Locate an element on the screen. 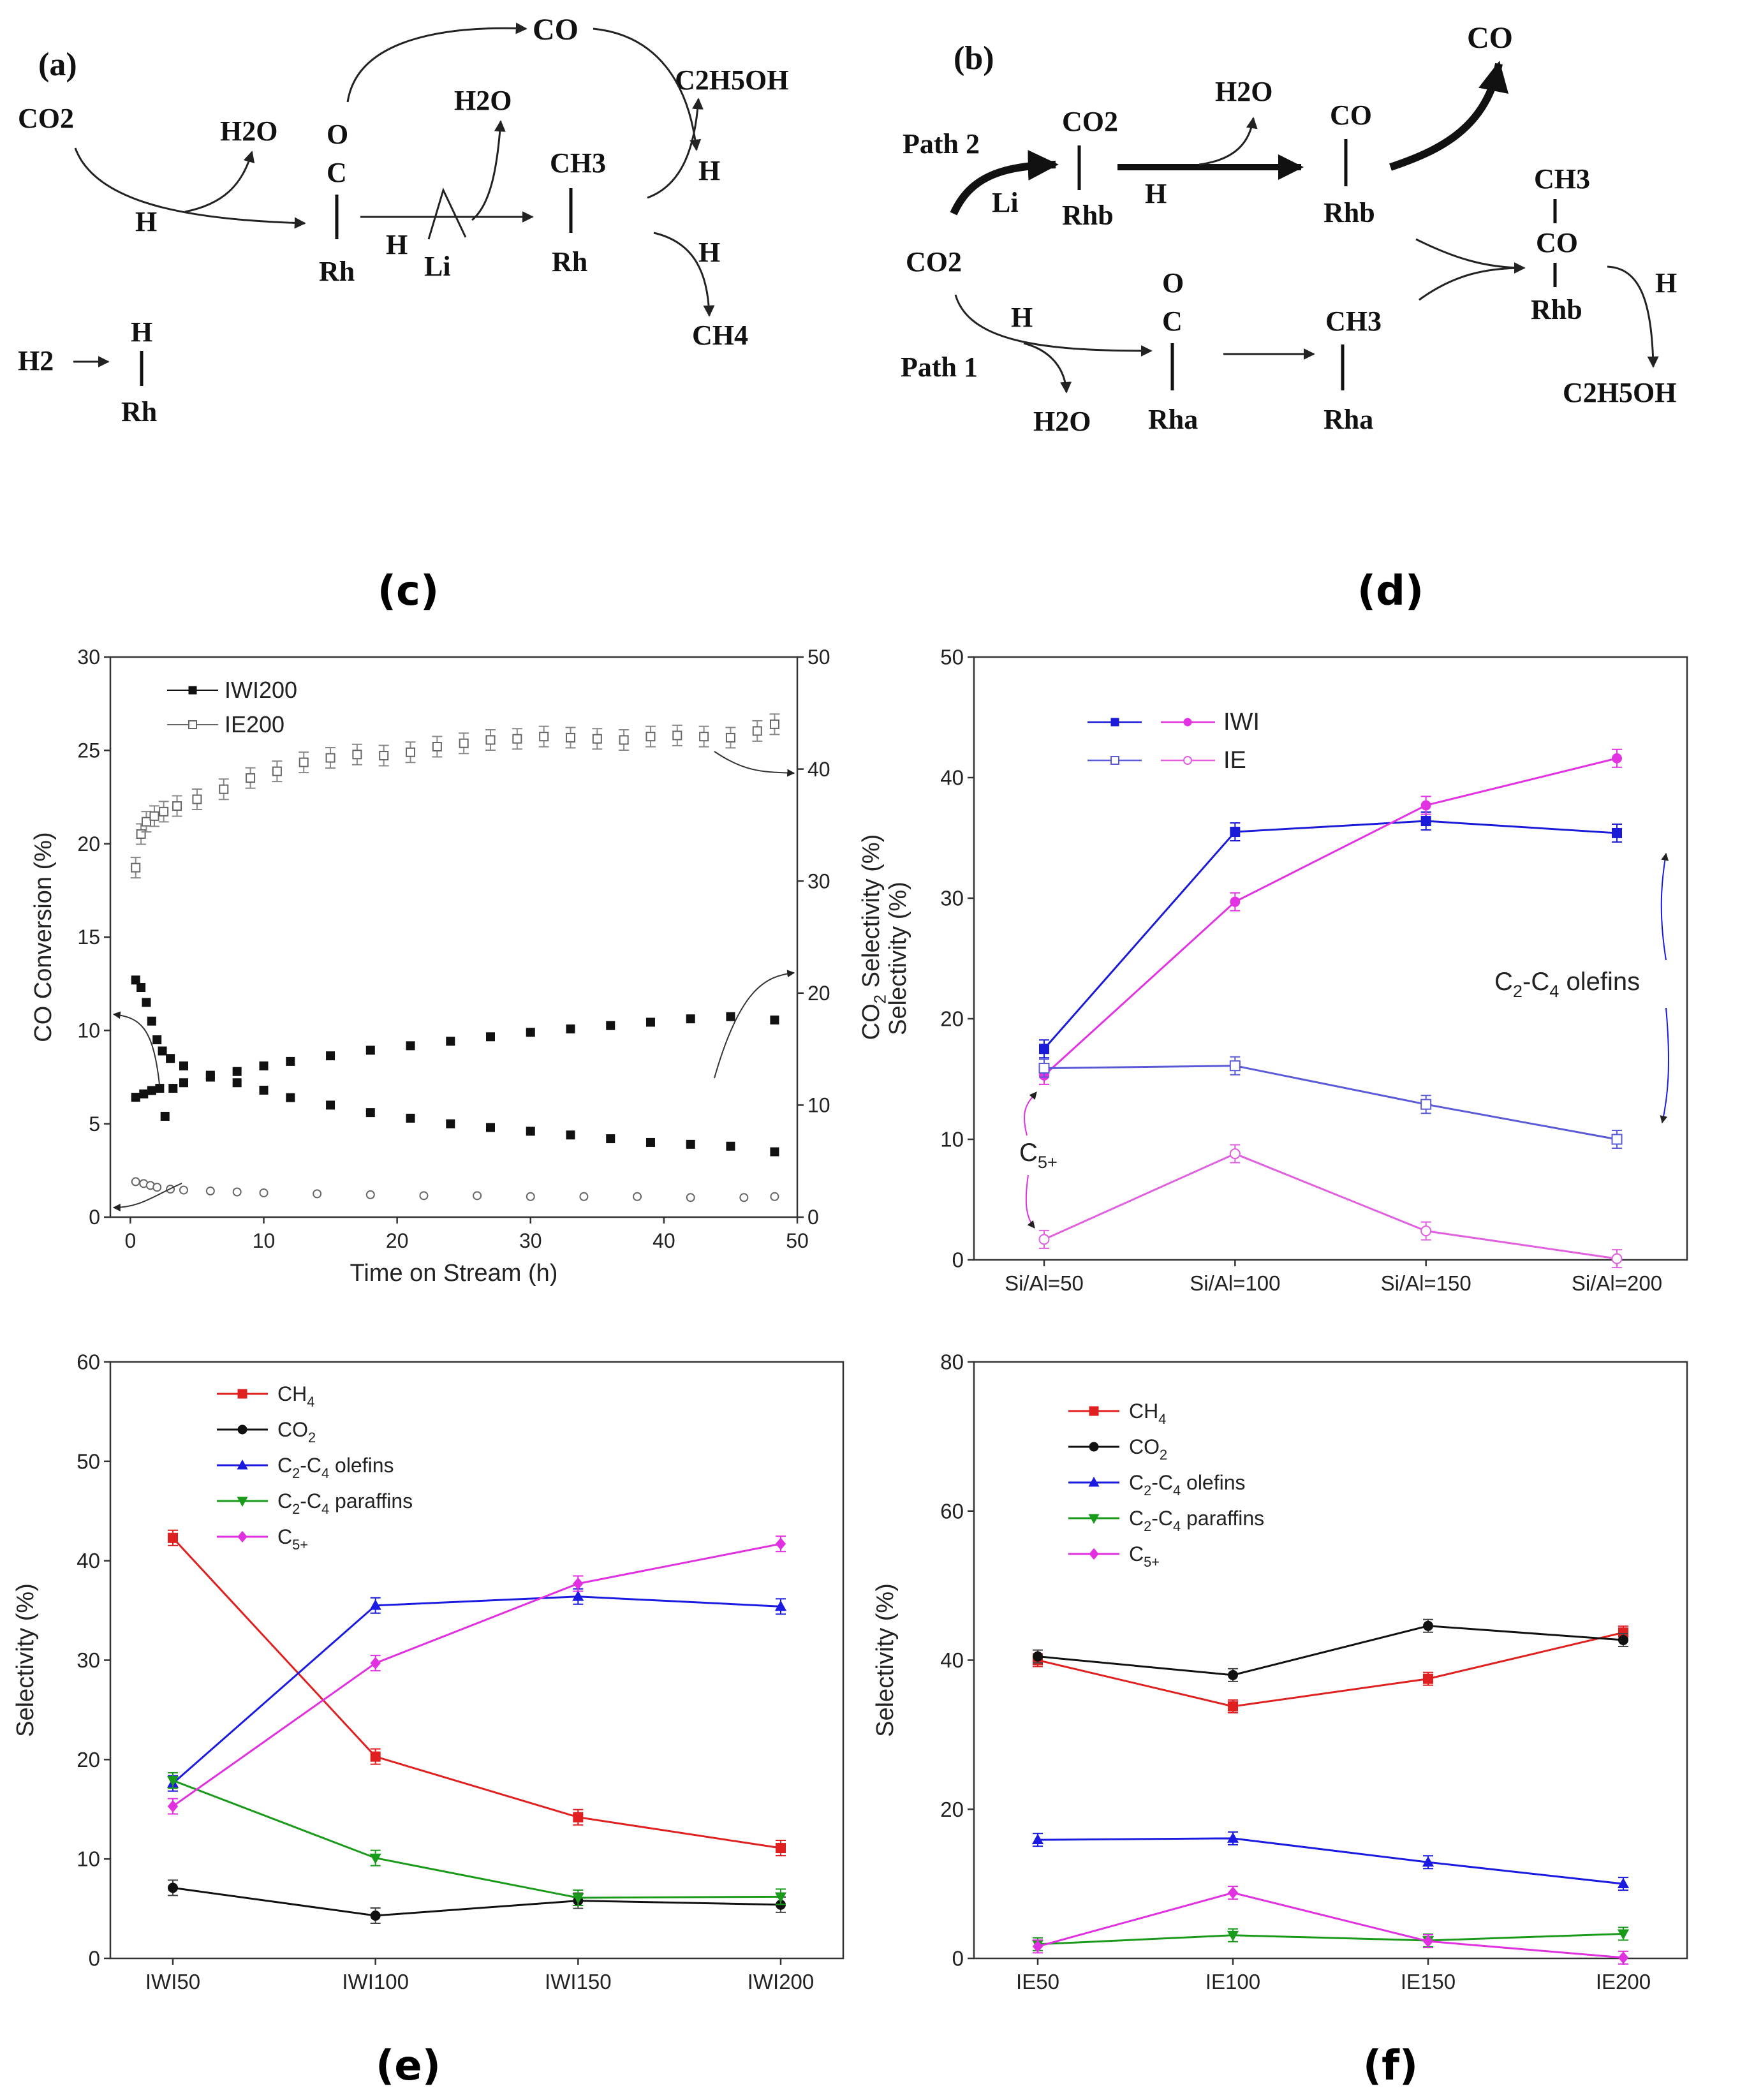 This screenshot has width=1740, height=2100. legend-label: IWI200 is located at coordinates (261, 690).